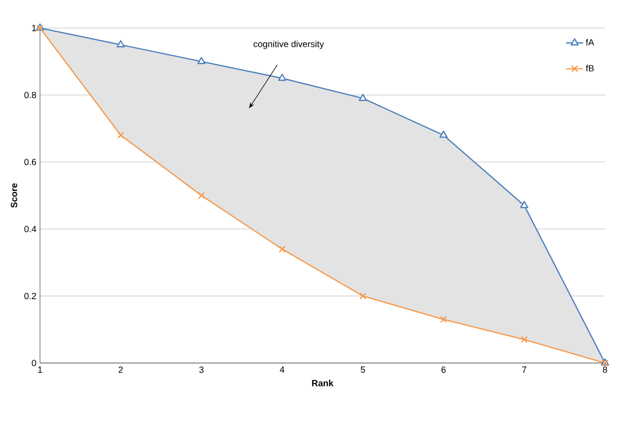 Image resolution: width=619 pixels, height=425 pixels. What do you see at coordinates (14, 195) in the screenshot?
I see `y-axis-title: Score` at bounding box center [14, 195].